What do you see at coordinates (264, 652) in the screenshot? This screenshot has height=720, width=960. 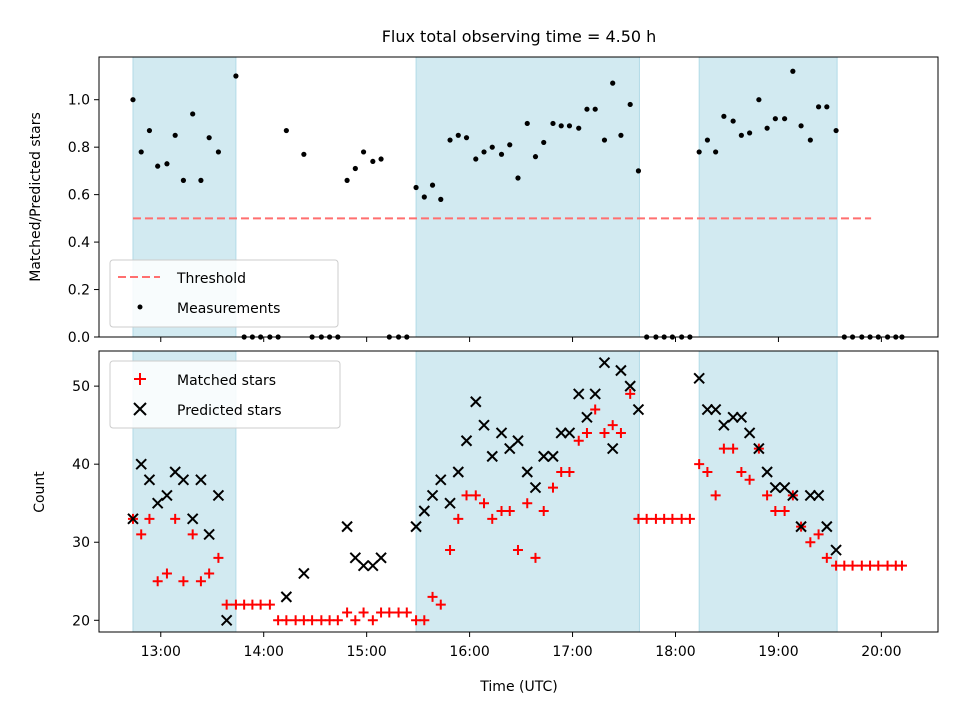 I see `x-tick-label: 14:00` at bounding box center [264, 652].